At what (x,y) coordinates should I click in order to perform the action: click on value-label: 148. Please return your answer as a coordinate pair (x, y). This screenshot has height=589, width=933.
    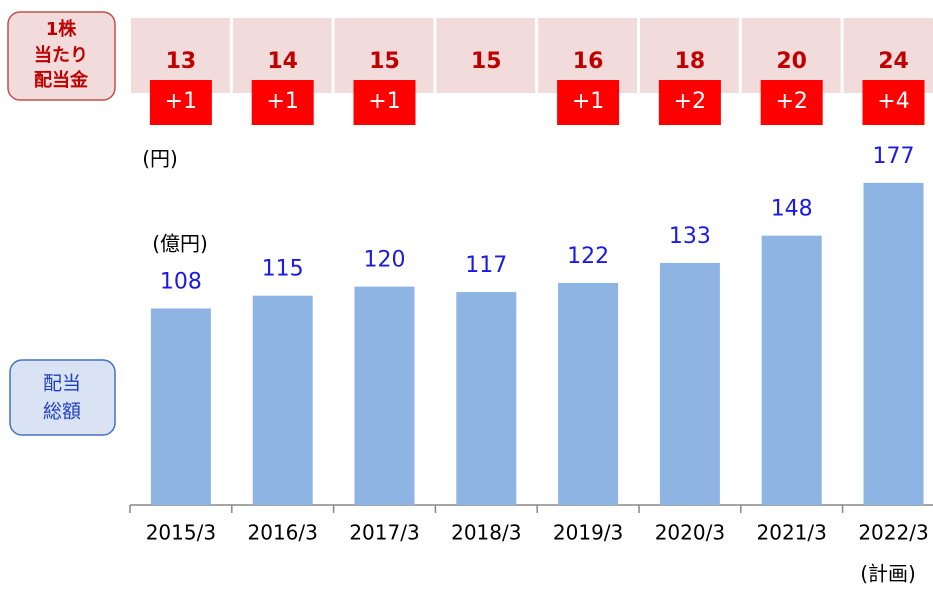
    Looking at the image, I should click on (792, 209).